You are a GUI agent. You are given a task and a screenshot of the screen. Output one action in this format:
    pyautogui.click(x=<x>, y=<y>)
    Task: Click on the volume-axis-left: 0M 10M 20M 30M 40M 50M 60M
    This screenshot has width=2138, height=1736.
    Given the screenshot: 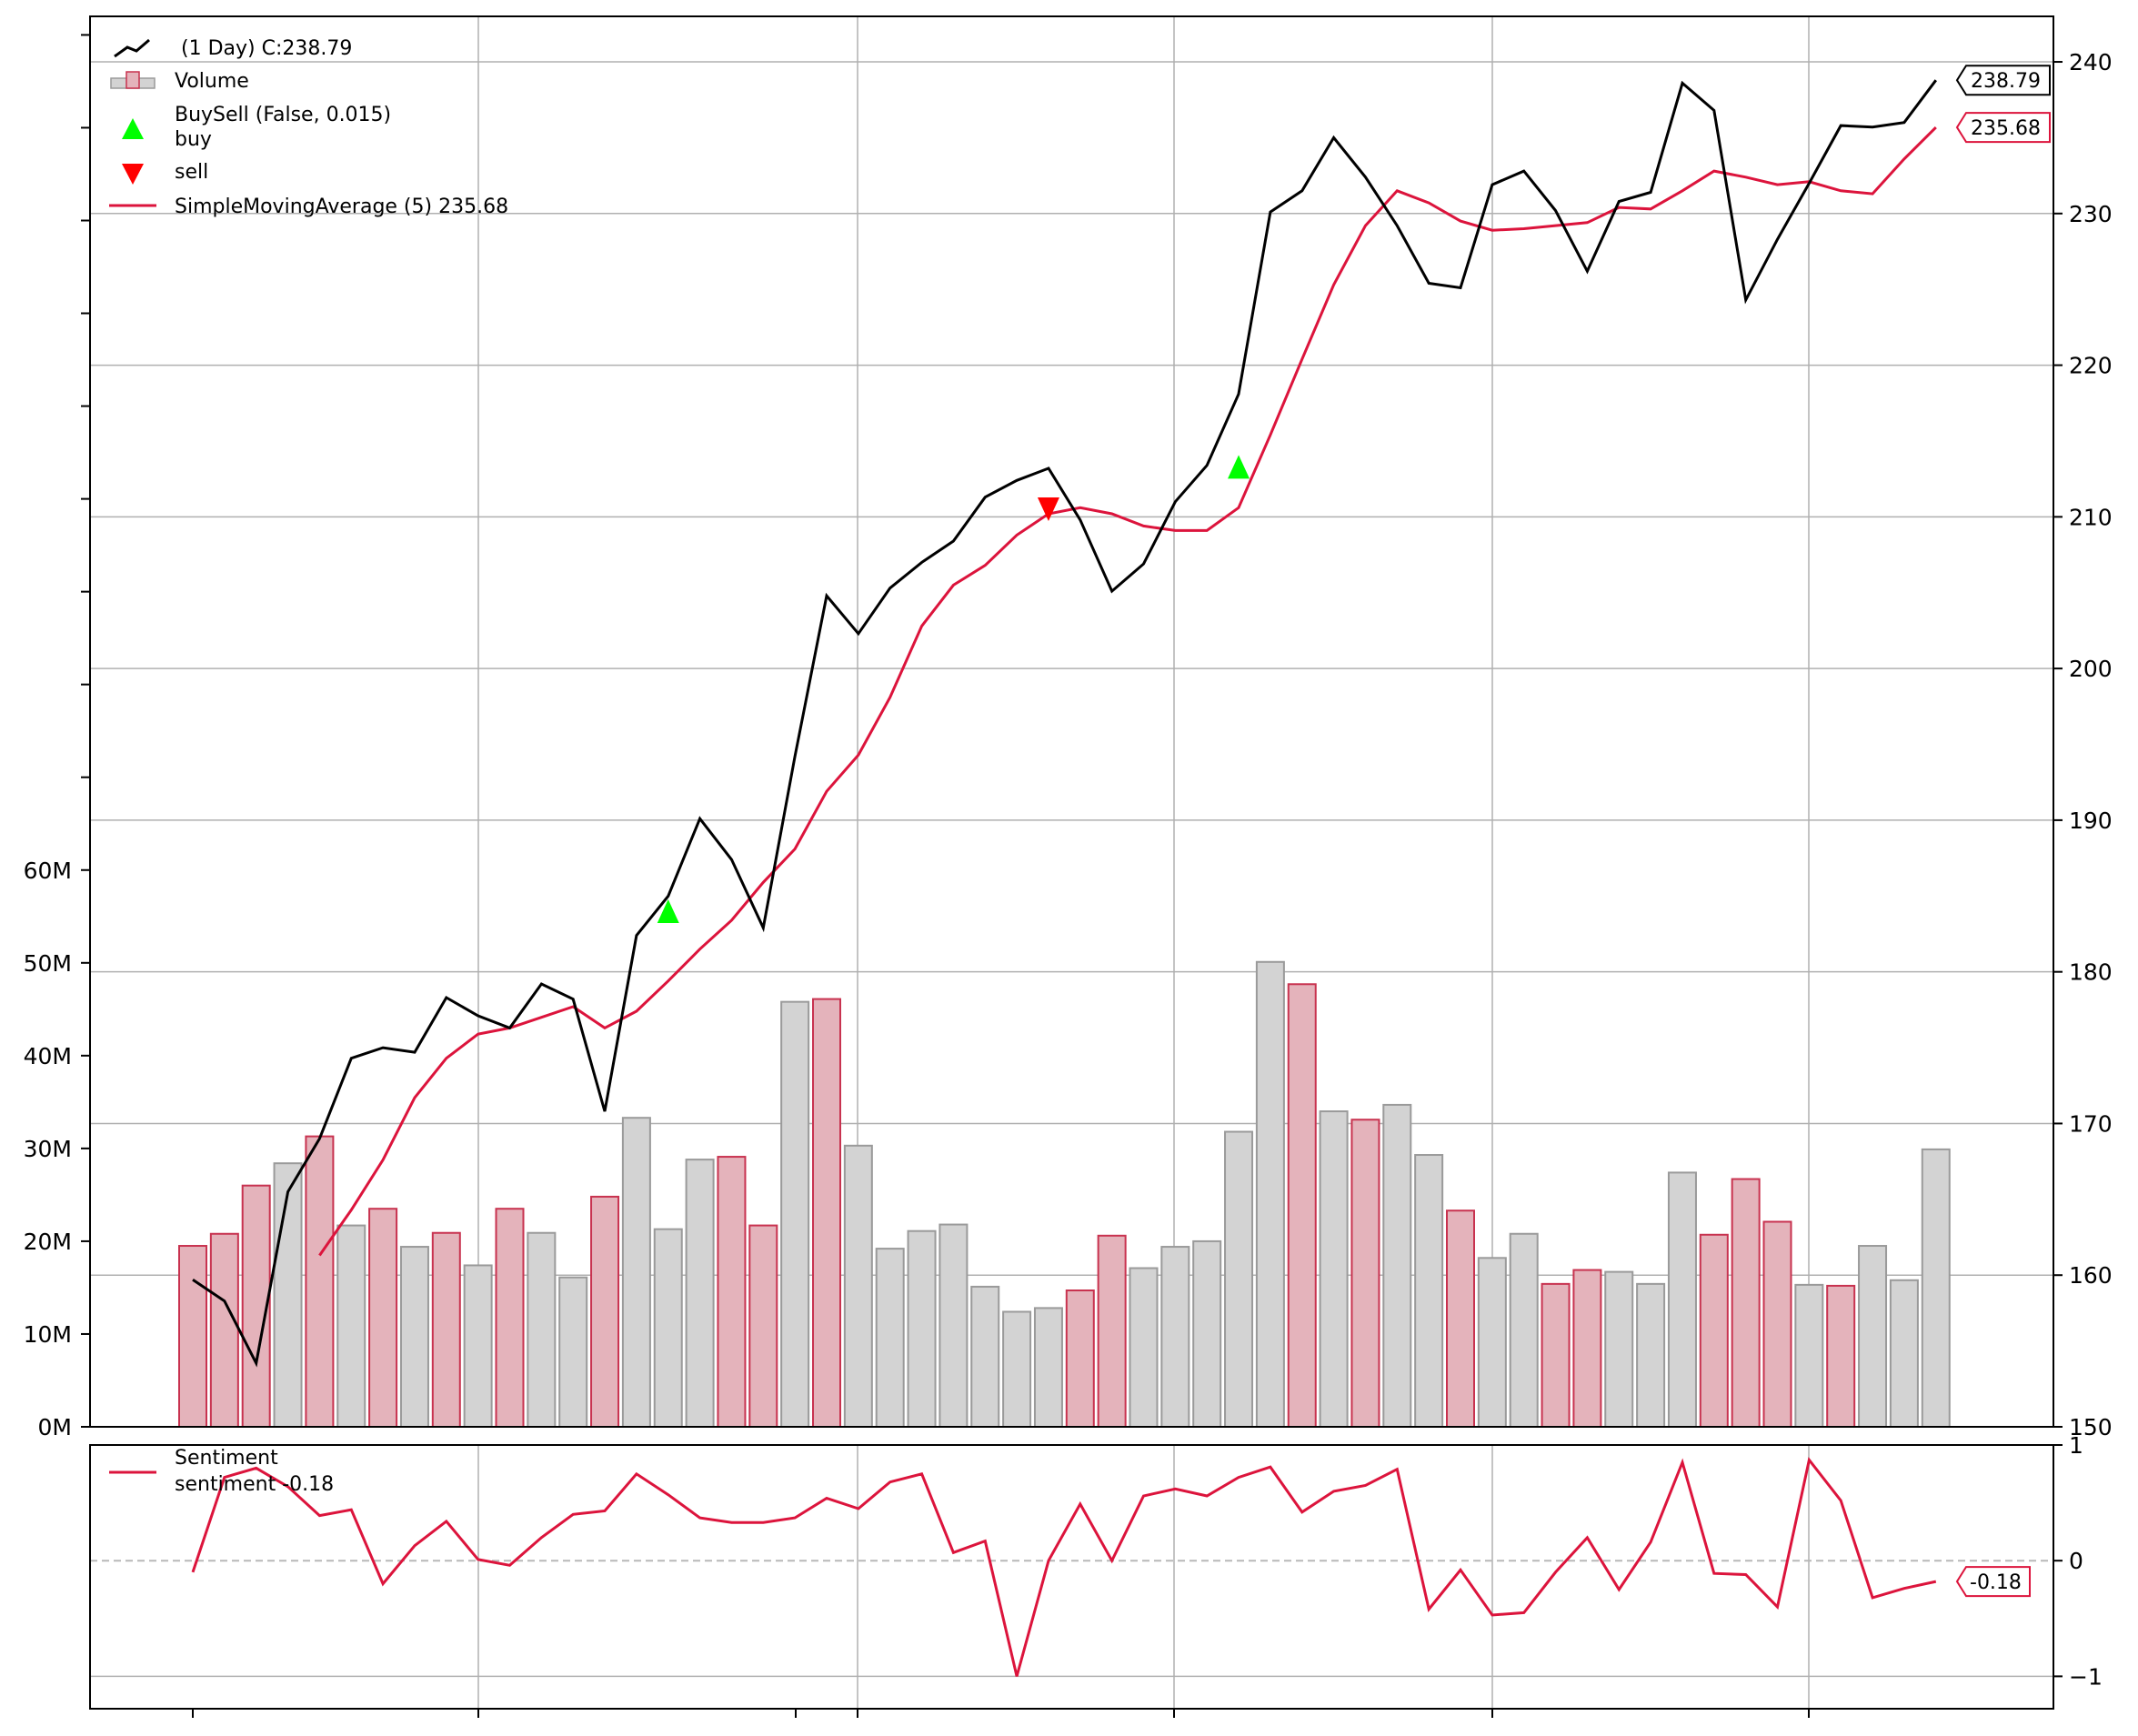 What is the action you would take?
    pyautogui.click(x=57, y=737)
    